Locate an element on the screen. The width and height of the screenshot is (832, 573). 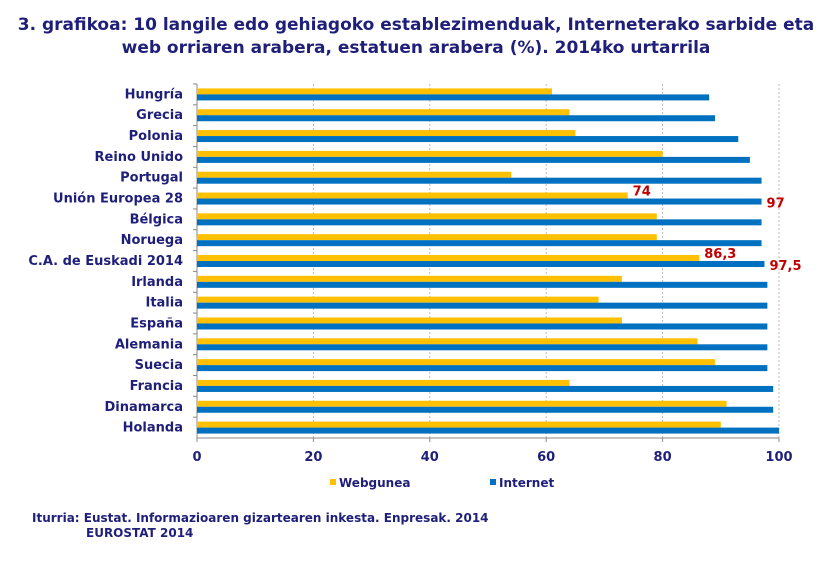
category-label: Irlanda is located at coordinates (157, 282).